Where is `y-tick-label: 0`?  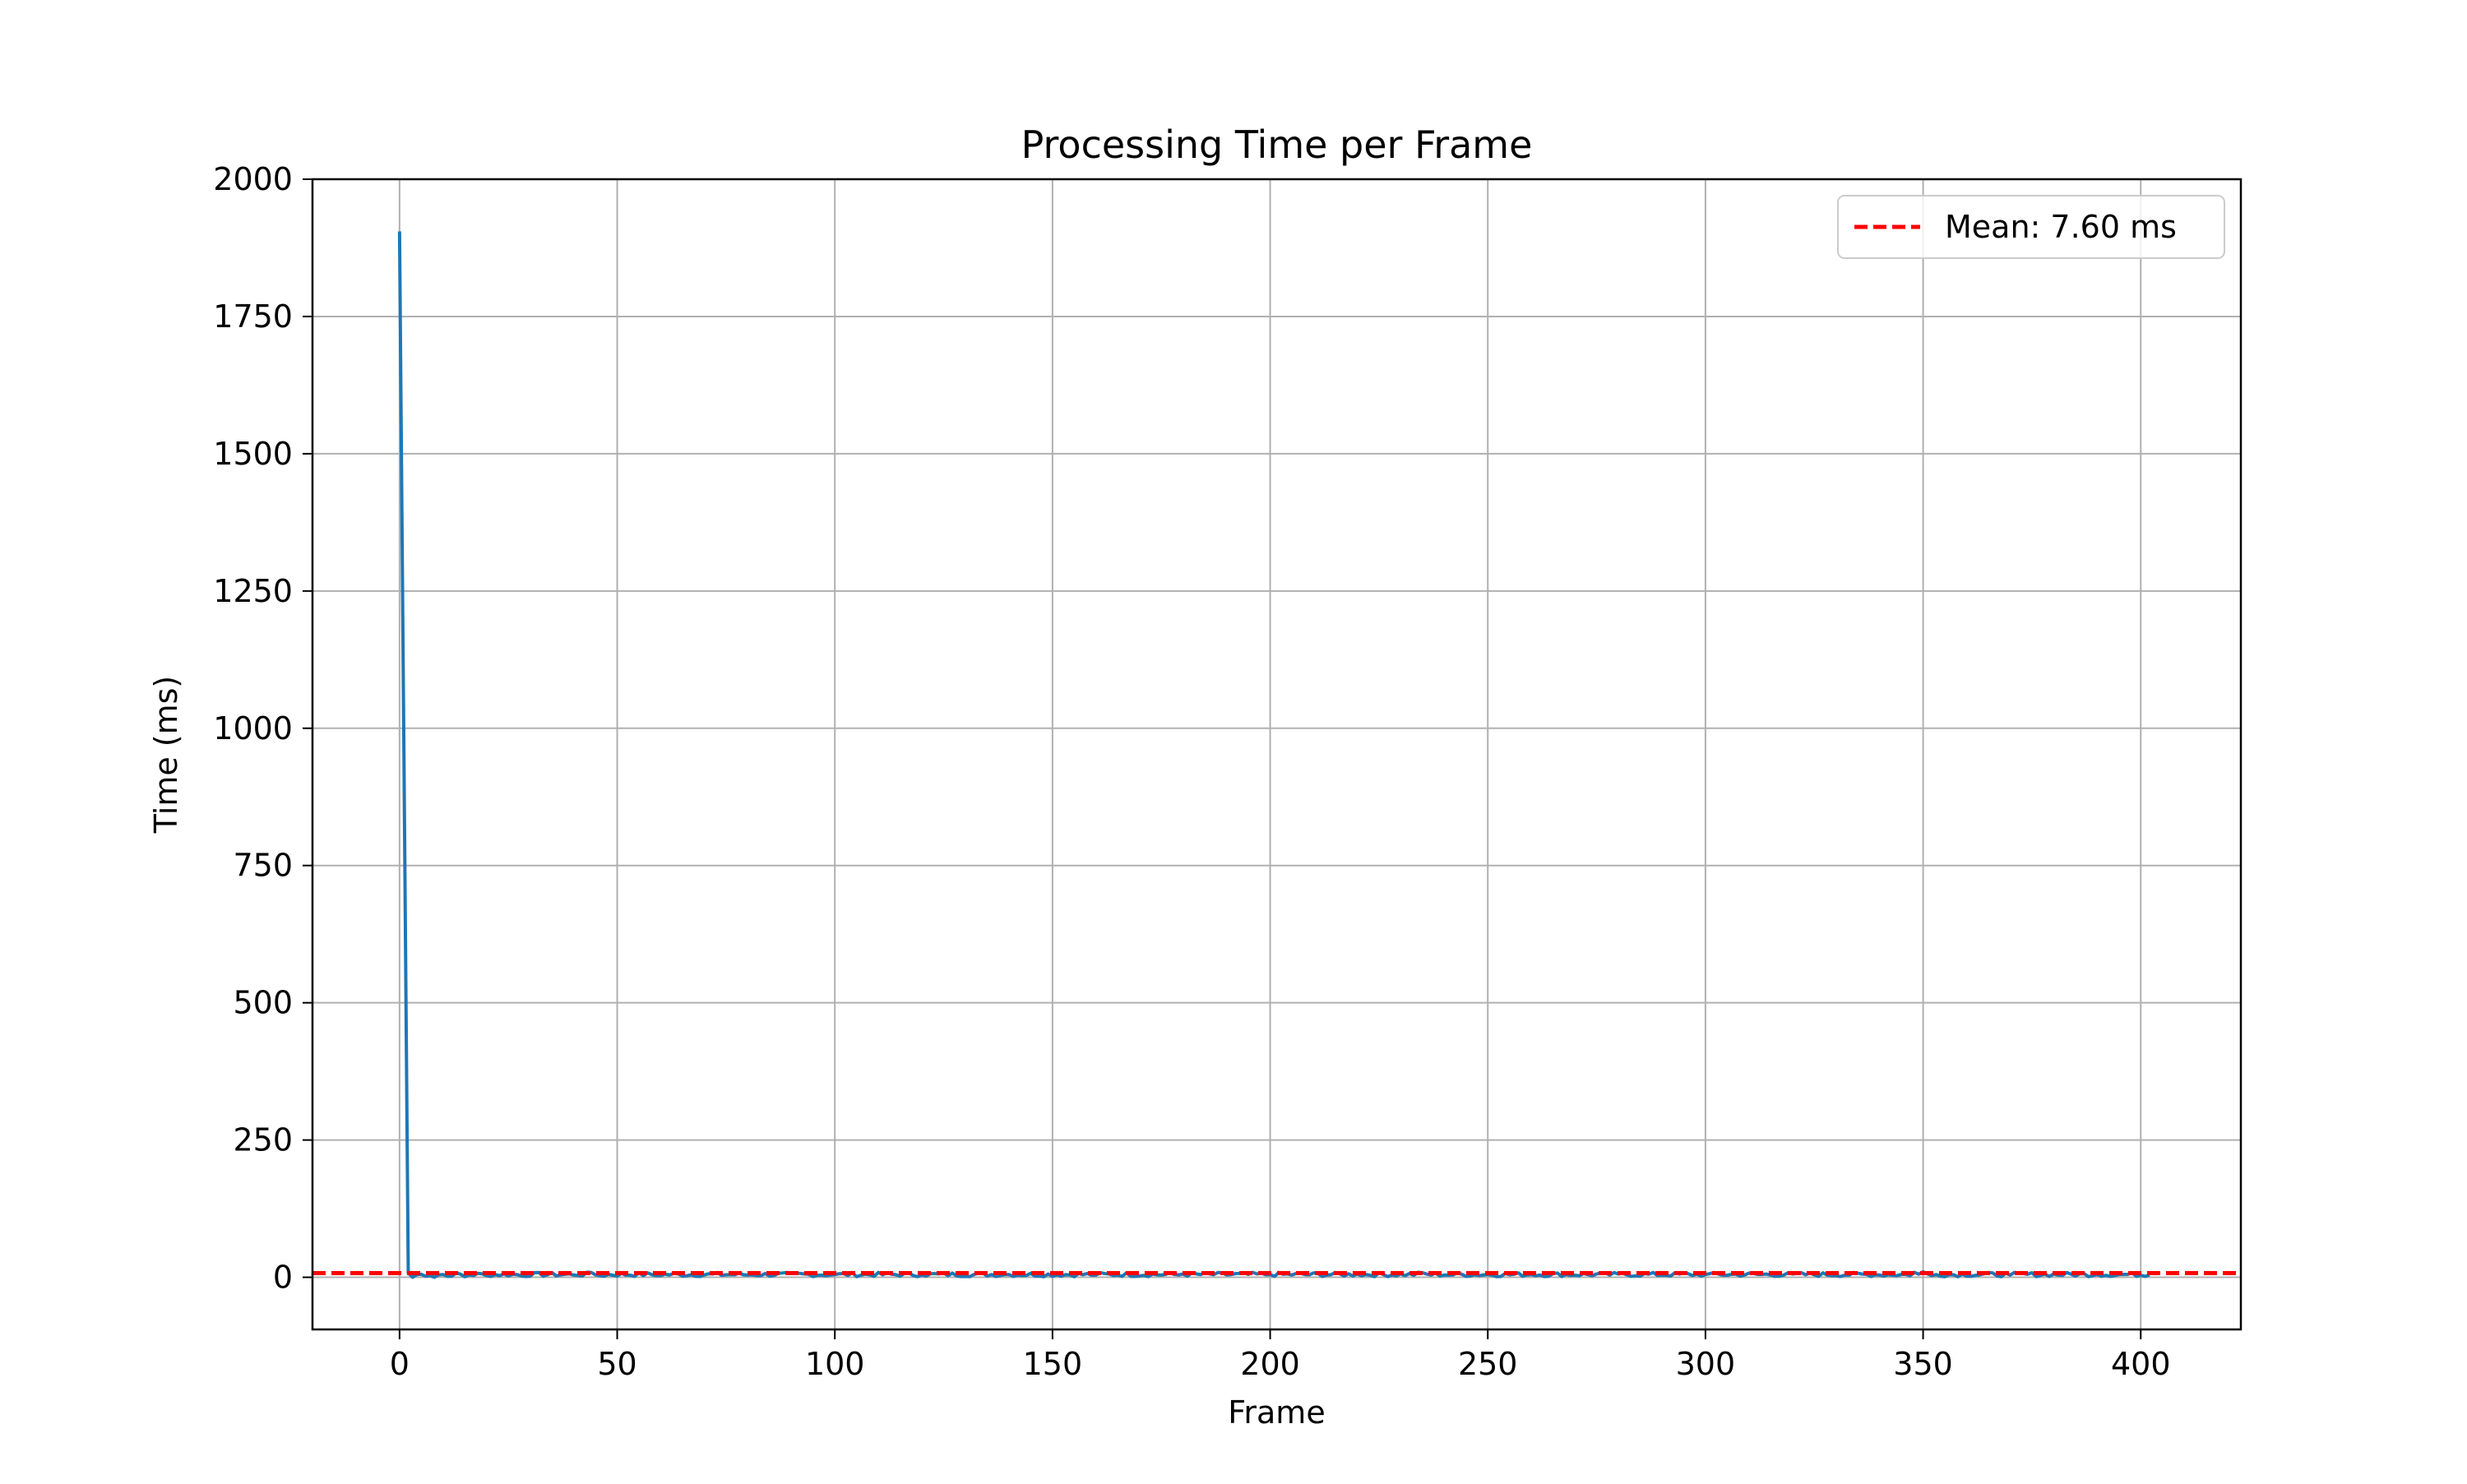 y-tick-label: 0 is located at coordinates (283, 1278).